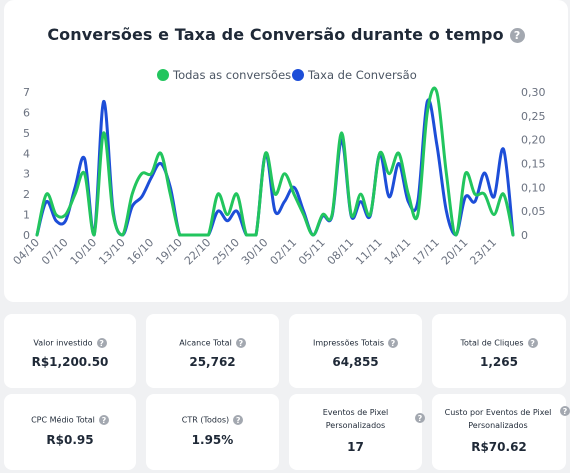 The image size is (570, 473). I want to click on metric-value: 25,762, so click(212, 362).